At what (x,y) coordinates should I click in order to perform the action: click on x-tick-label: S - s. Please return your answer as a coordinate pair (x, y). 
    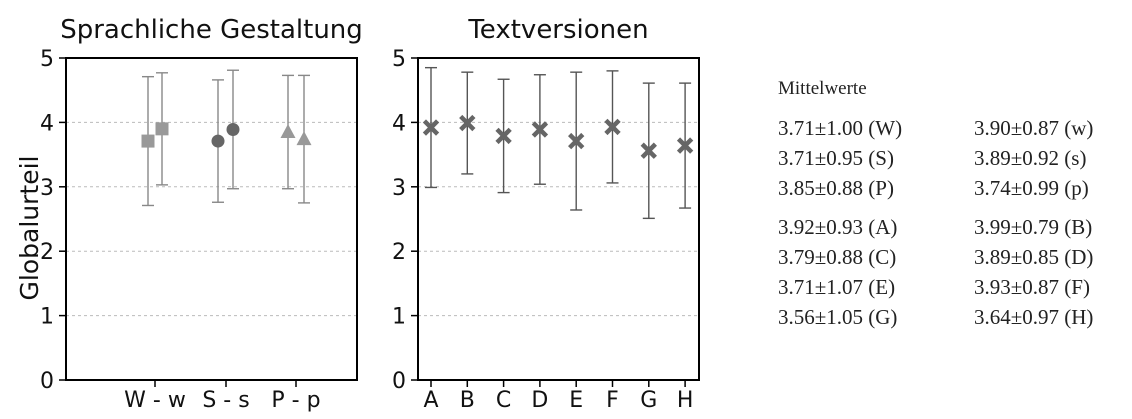
    Looking at the image, I should click on (225, 400).